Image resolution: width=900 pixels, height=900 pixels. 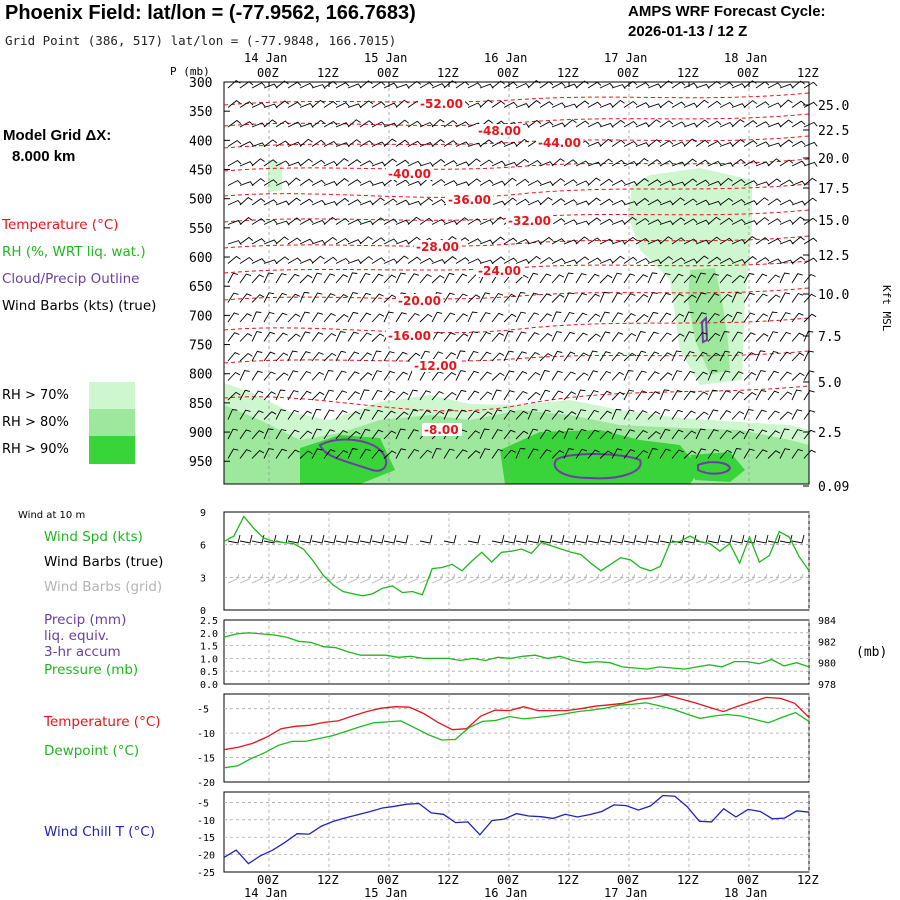 What do you see at coordinates (516, 735) in the screenshot?
I see `dewpoint-line` at bounding box center [516, 735].